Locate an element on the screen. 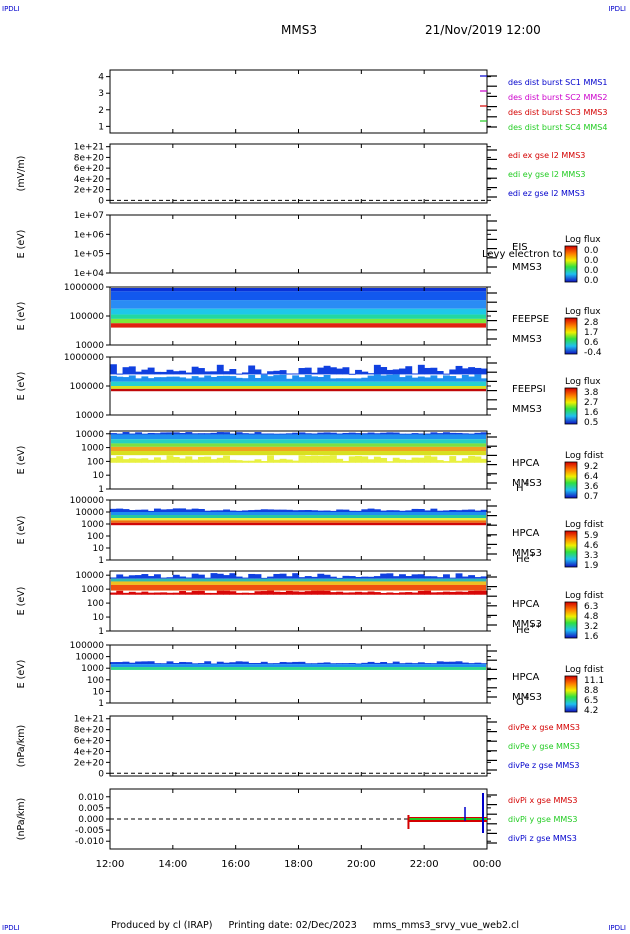  spectrogram is located at coordinates (299, 517).